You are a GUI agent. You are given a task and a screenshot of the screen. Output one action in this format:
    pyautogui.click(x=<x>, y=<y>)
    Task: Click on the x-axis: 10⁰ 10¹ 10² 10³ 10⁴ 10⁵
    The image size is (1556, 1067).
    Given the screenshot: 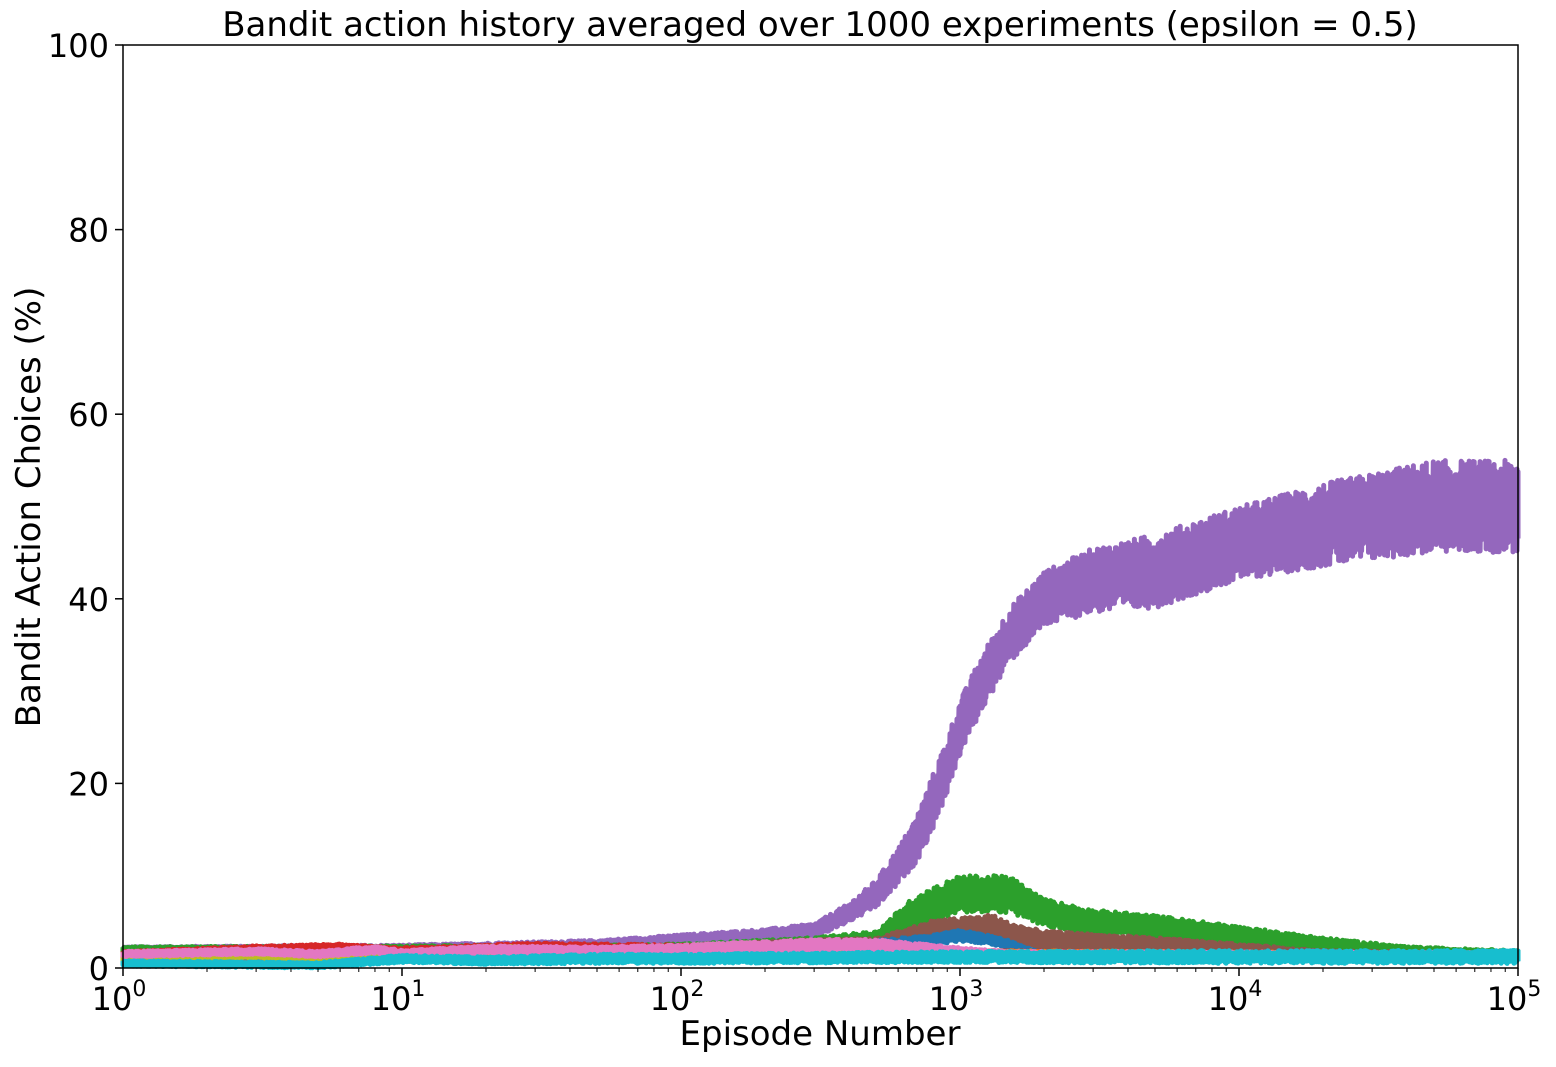 What is the action you would take?
    pyautogui.click(x=817, y=993)
    